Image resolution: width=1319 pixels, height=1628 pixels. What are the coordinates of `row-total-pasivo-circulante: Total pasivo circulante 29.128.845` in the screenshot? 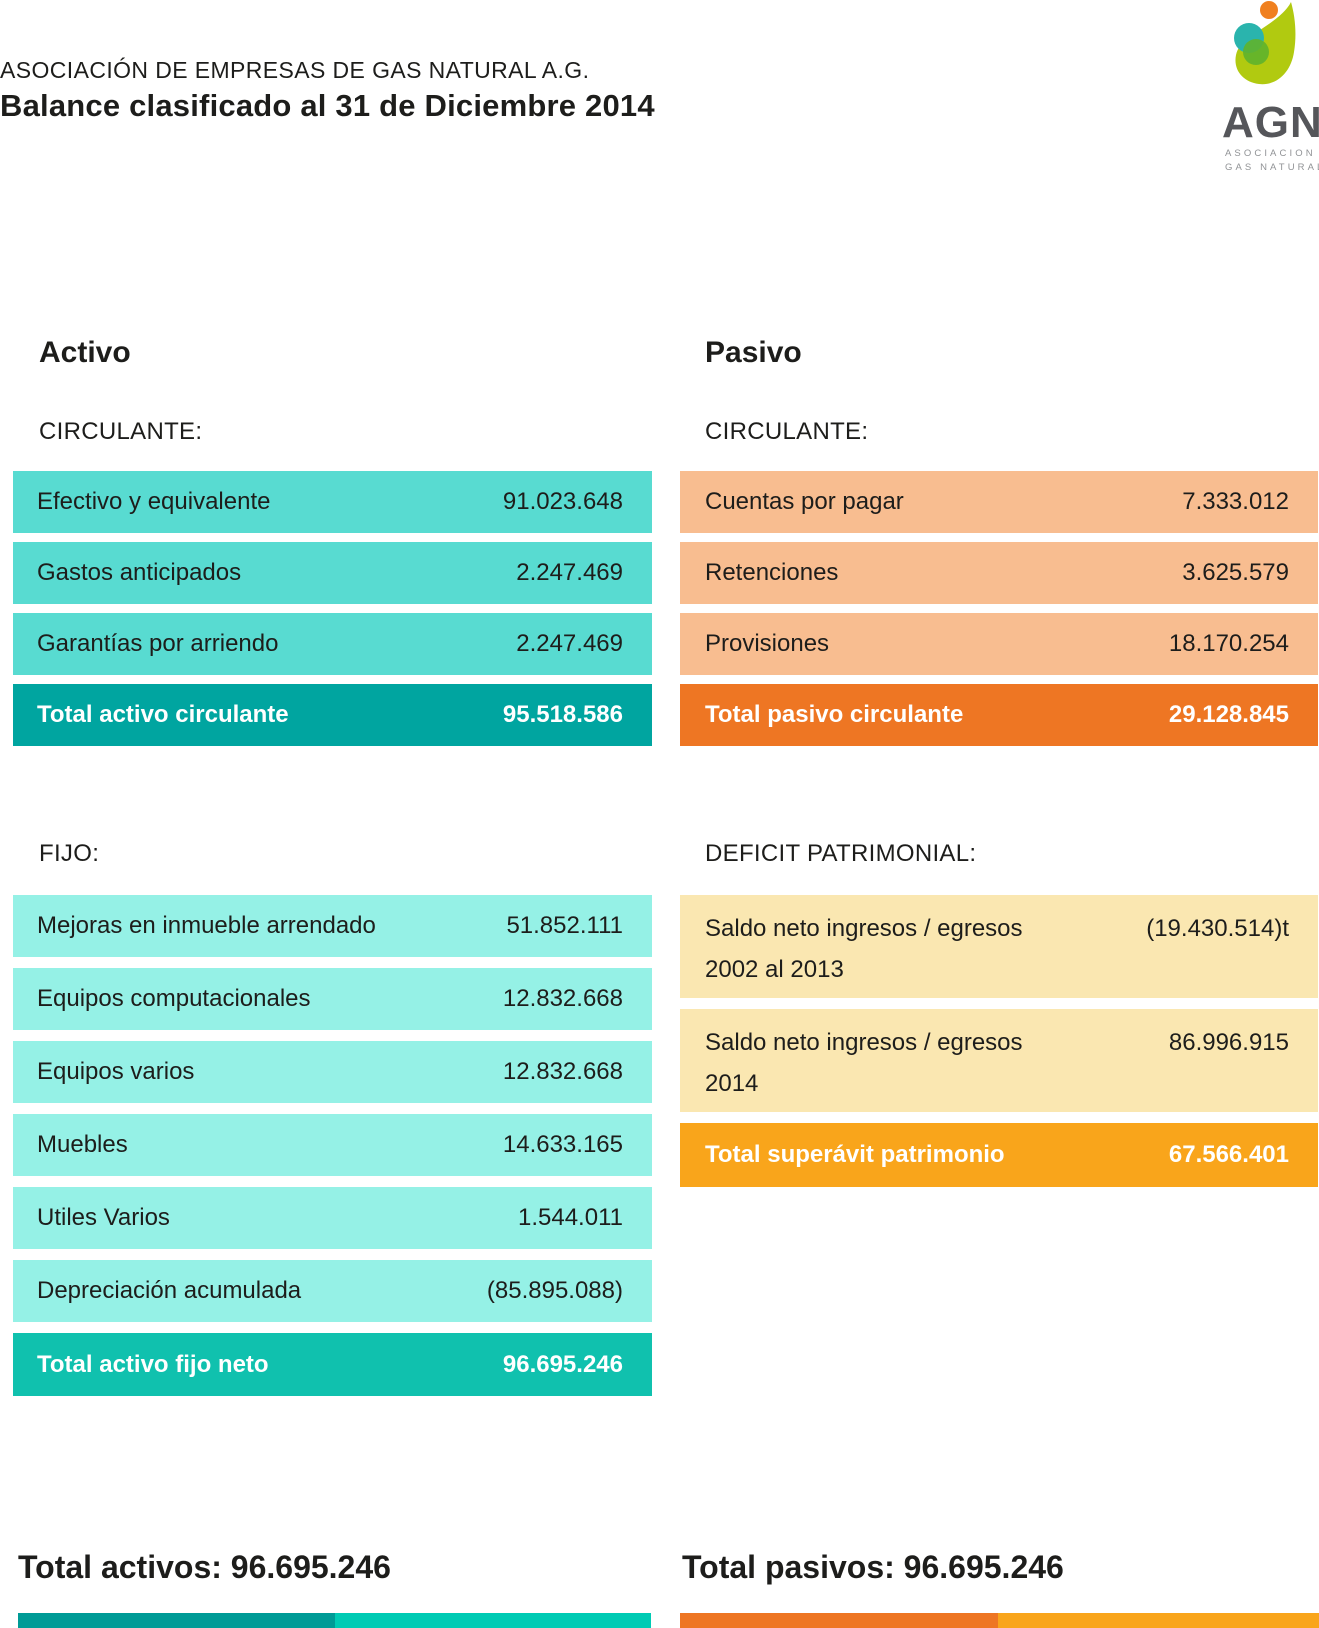 It's located at (999, 715).